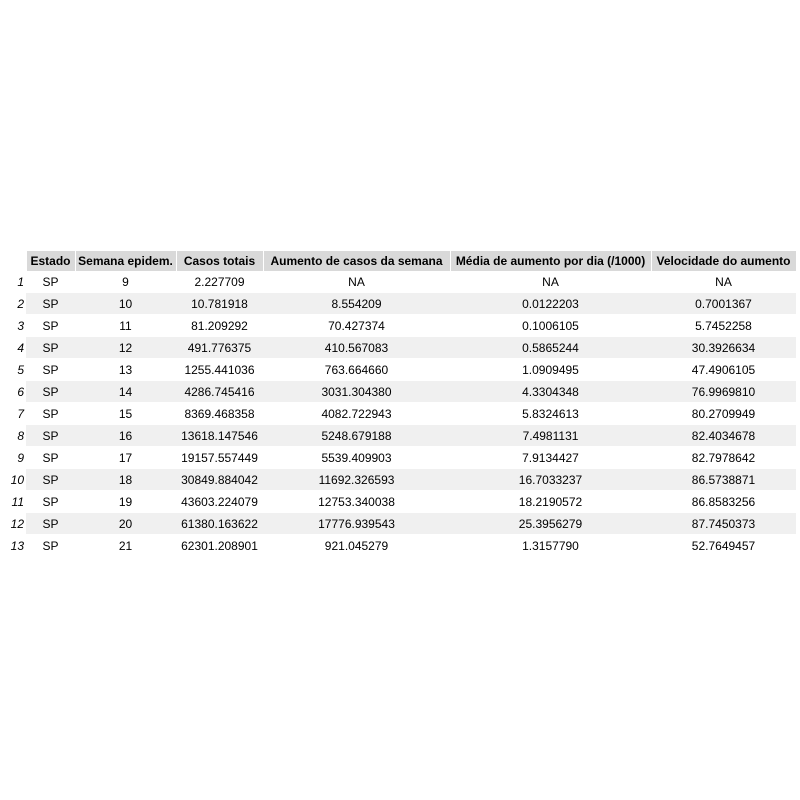 Image resolution: width=800 pixels, height=800 pixels. What do you see at coordinates (550, 523) in the screenshot?
I see `cell-media-aumento: 25.3956279` at bounding box center [550, 523].